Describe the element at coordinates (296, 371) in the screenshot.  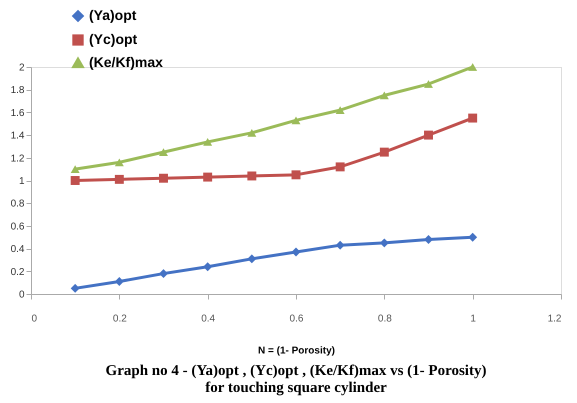
I see `text: Graph no 4 - (Ya)opt , (Yc)opt , (Ke/Kf)max vs (1- Porosity)` at that location.